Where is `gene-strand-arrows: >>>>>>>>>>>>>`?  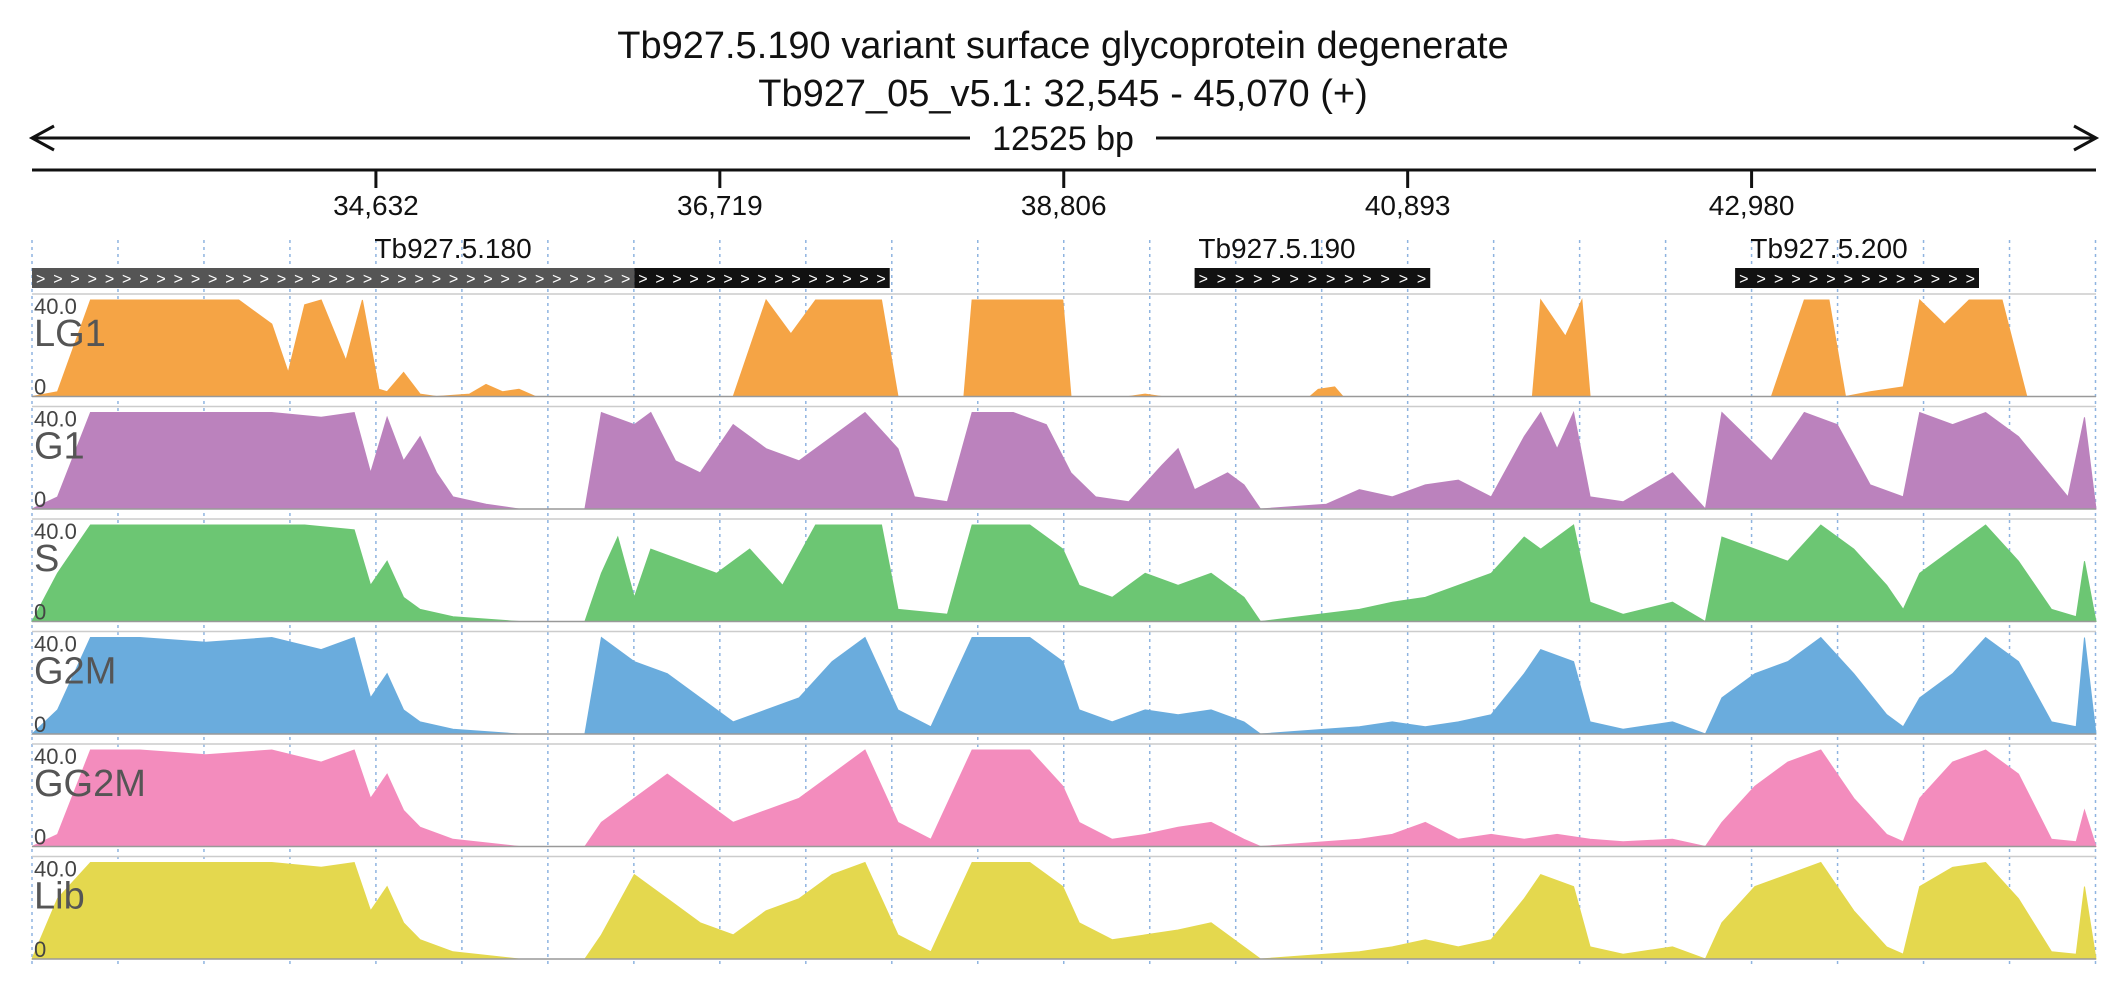
gene-strand-arrows: >>>>>>>>>>>>> is located at coordinates (1313, 279).